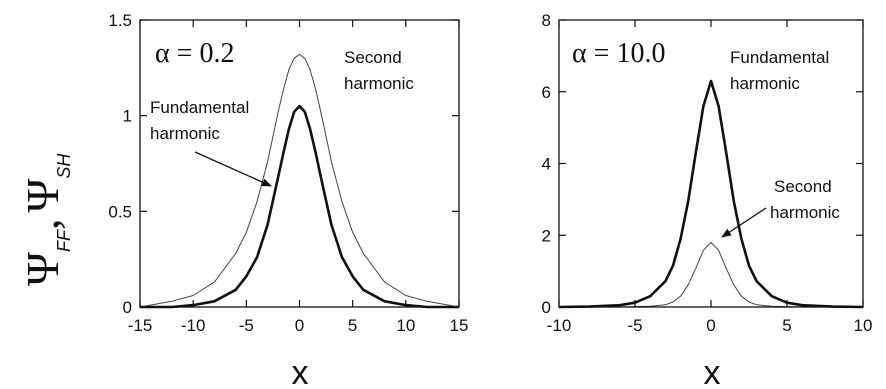 This screenshot has width=886, height=389. Describe the element at coordinates (194, 53) in the screenshot. I see `left-alpha-label: α = 0.2` at that location.